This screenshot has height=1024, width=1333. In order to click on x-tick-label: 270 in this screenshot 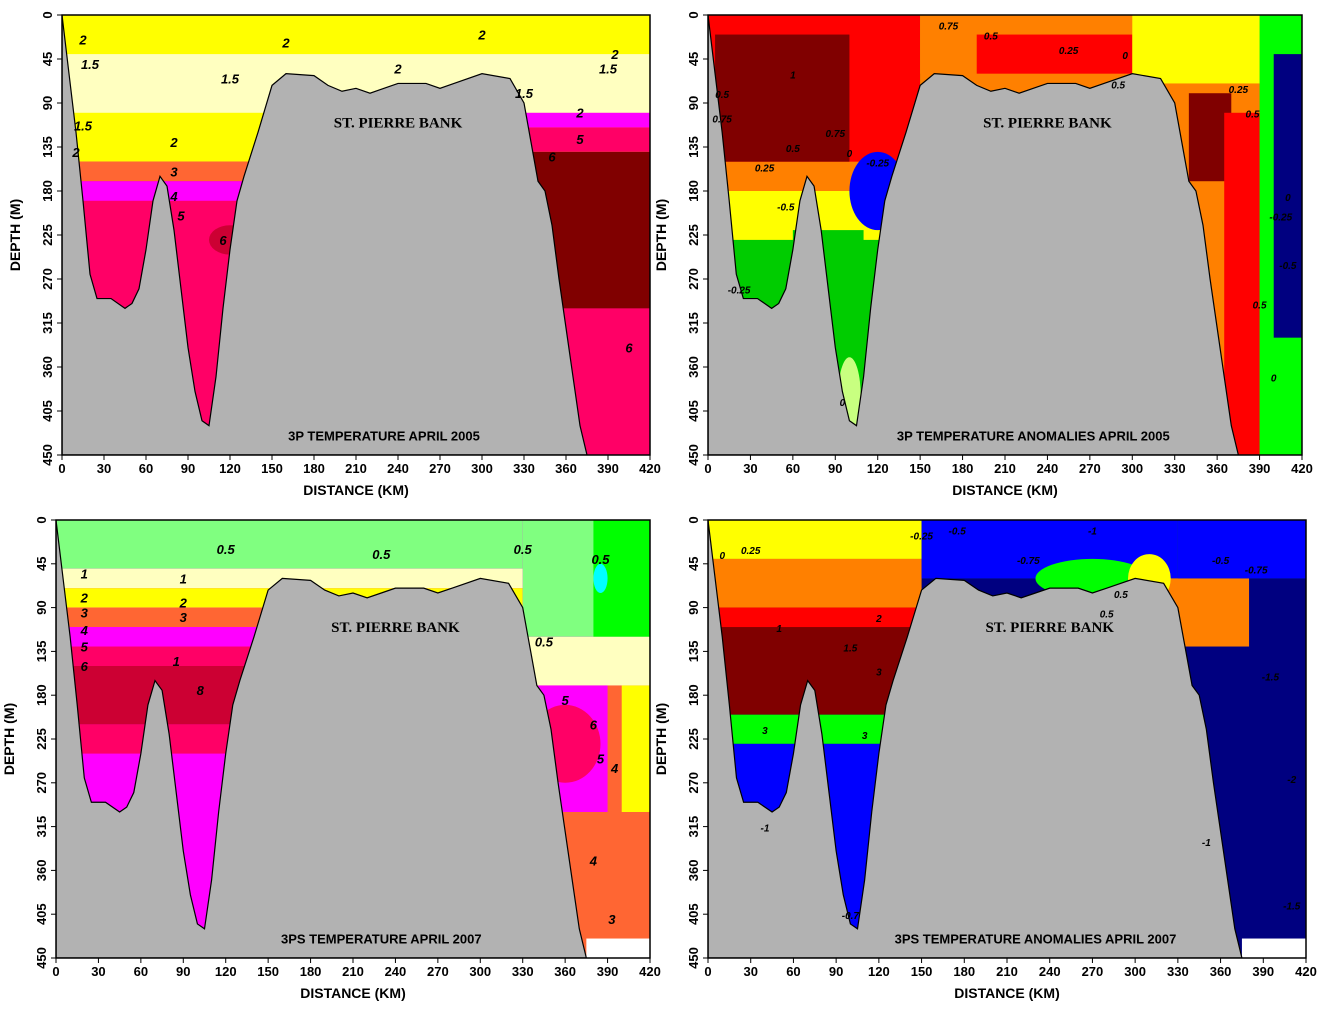, I will do `click(440, 468)`.